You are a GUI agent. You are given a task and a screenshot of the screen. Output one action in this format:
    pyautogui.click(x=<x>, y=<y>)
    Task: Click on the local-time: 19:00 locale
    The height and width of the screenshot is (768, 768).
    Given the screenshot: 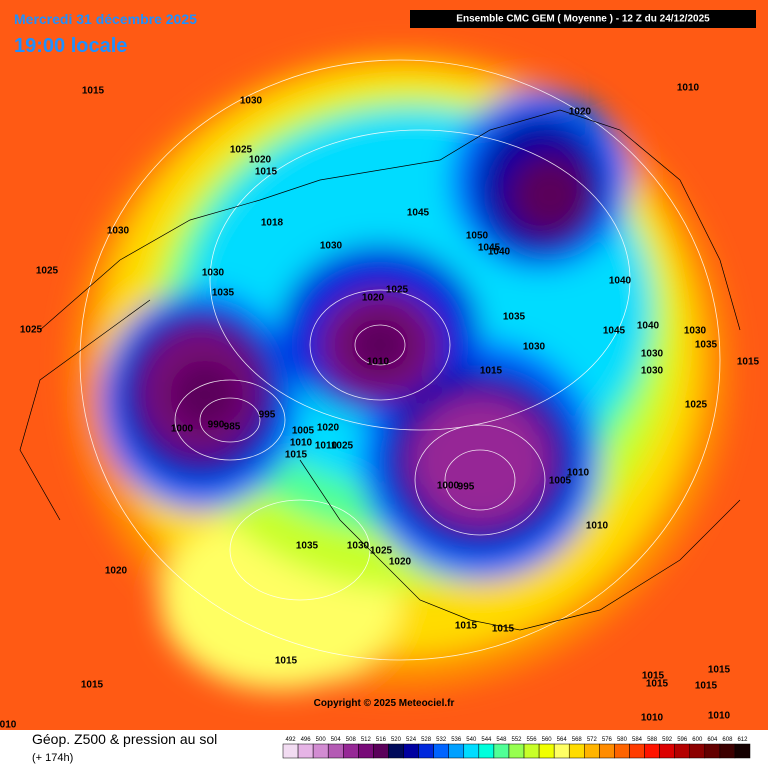 What is the action you would take?
    pyautogui.click(x=70, y=46)
    